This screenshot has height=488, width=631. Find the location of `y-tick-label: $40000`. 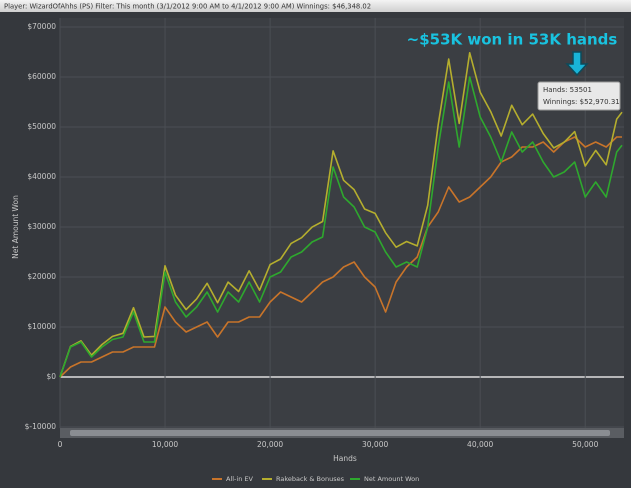

y-tick-label: $40000 is located at coordinates (41, 176).